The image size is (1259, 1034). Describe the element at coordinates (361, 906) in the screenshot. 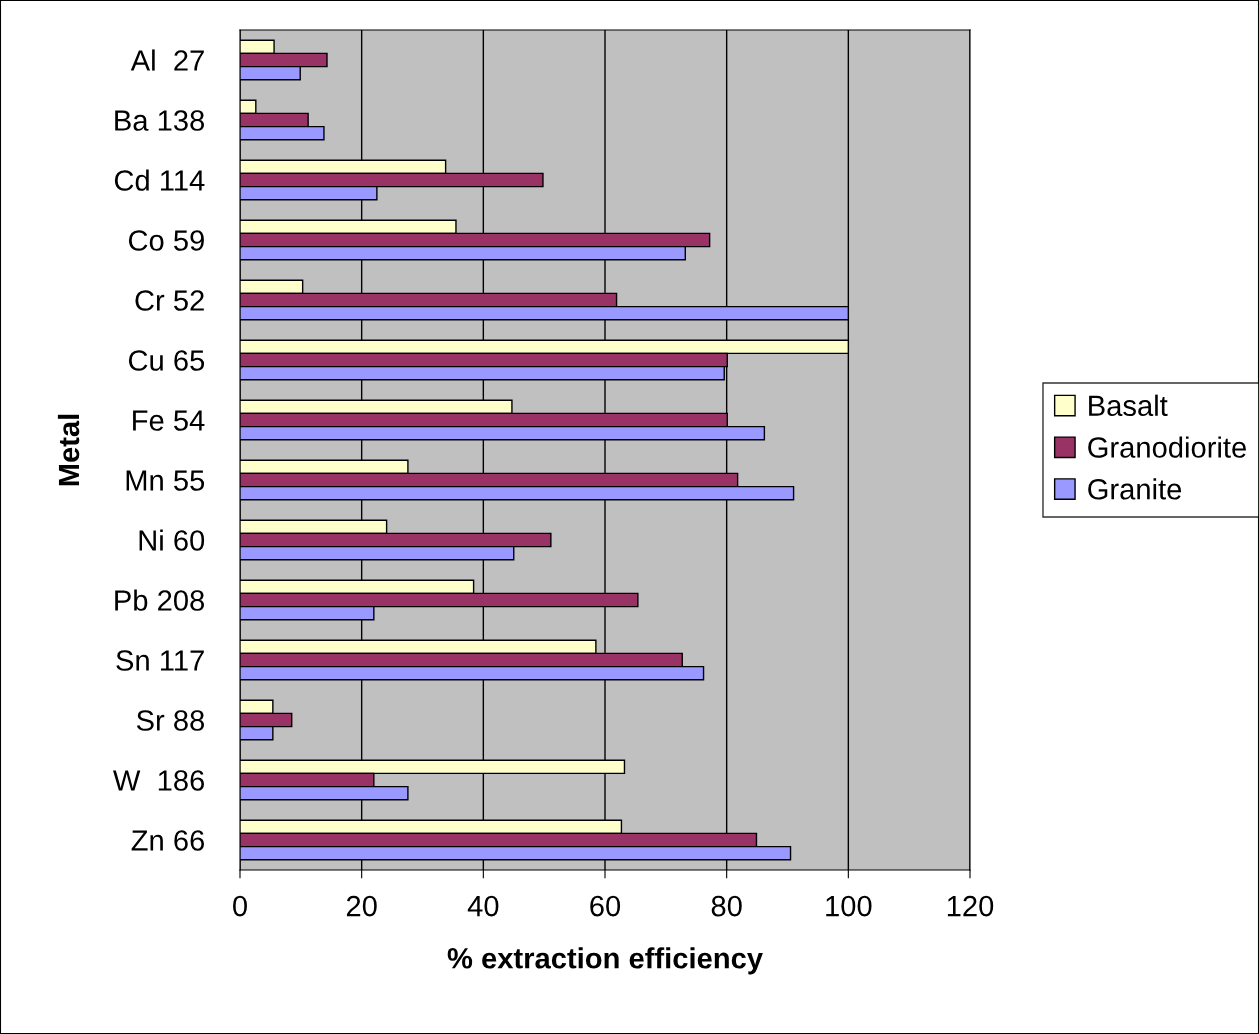

I see `x-tick-label: 20` at that location.